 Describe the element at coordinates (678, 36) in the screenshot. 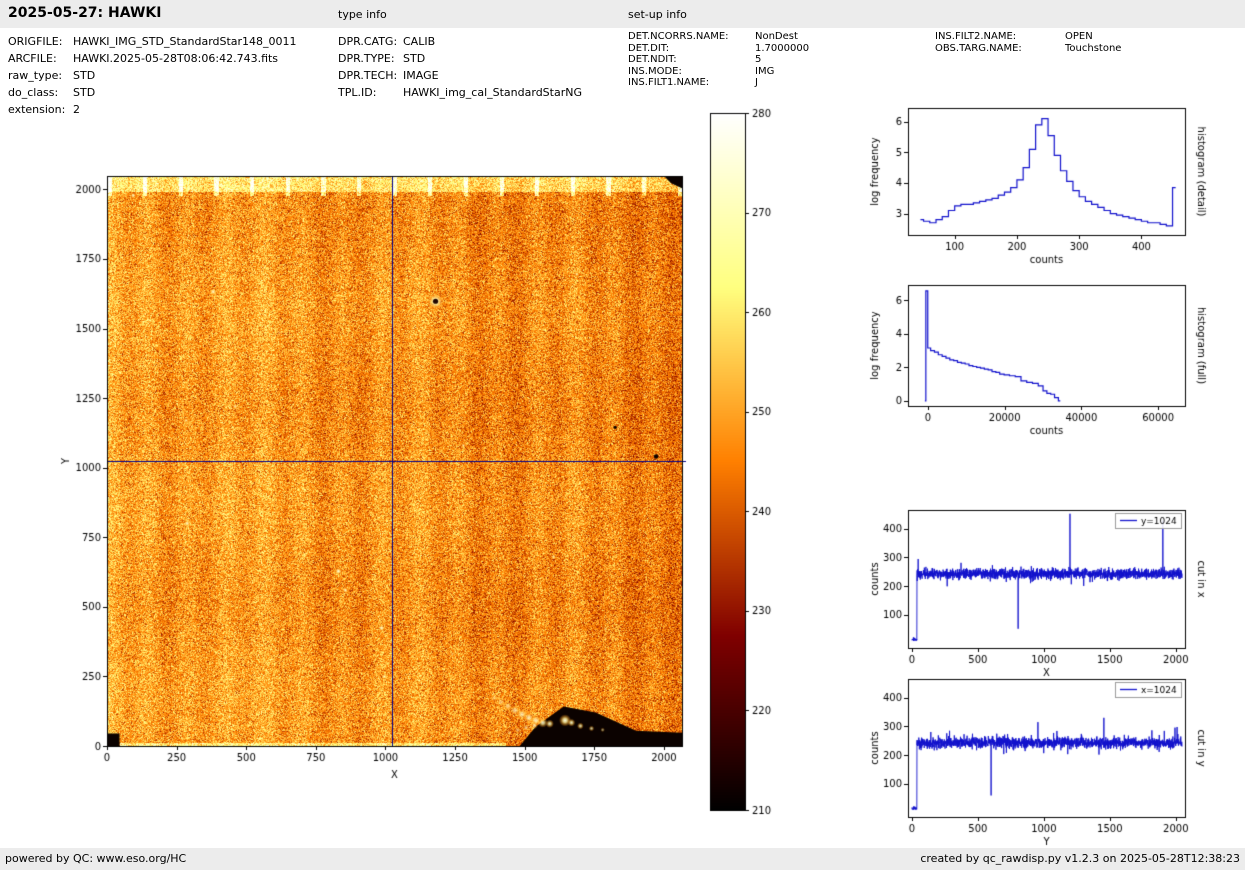

I see `meta-label: DET.NCORRS.NAME:` at that location.